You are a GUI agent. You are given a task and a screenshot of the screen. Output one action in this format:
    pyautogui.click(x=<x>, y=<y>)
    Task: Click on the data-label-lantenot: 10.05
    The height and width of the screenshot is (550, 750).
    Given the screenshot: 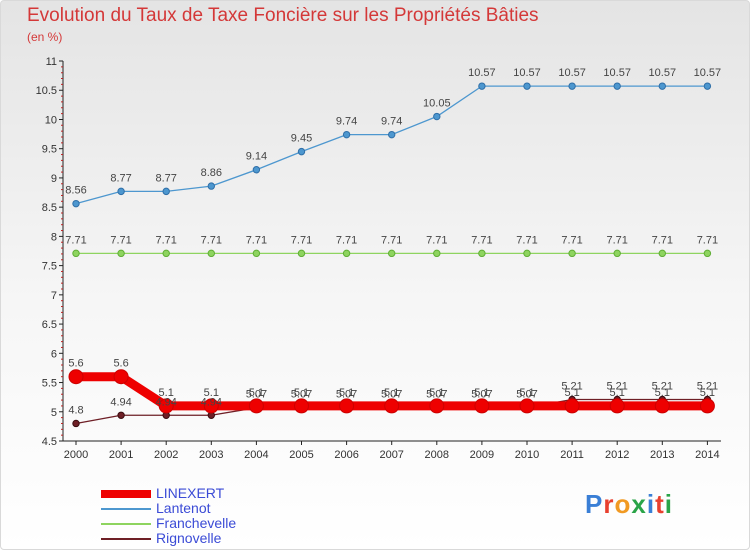 What is the action you would take?
    pyautogui.click(x=437, y=104)
    